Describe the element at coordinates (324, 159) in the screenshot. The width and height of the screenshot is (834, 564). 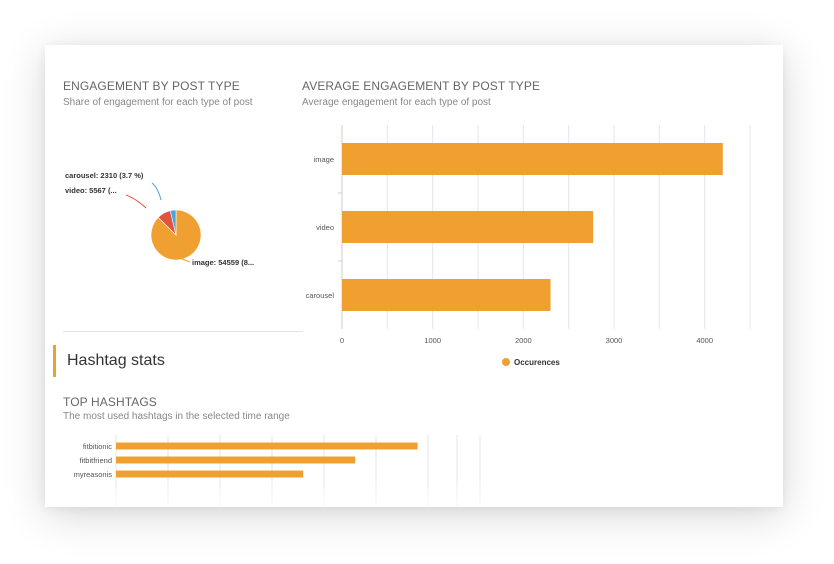
I see `avg-category-label: image` at that location.